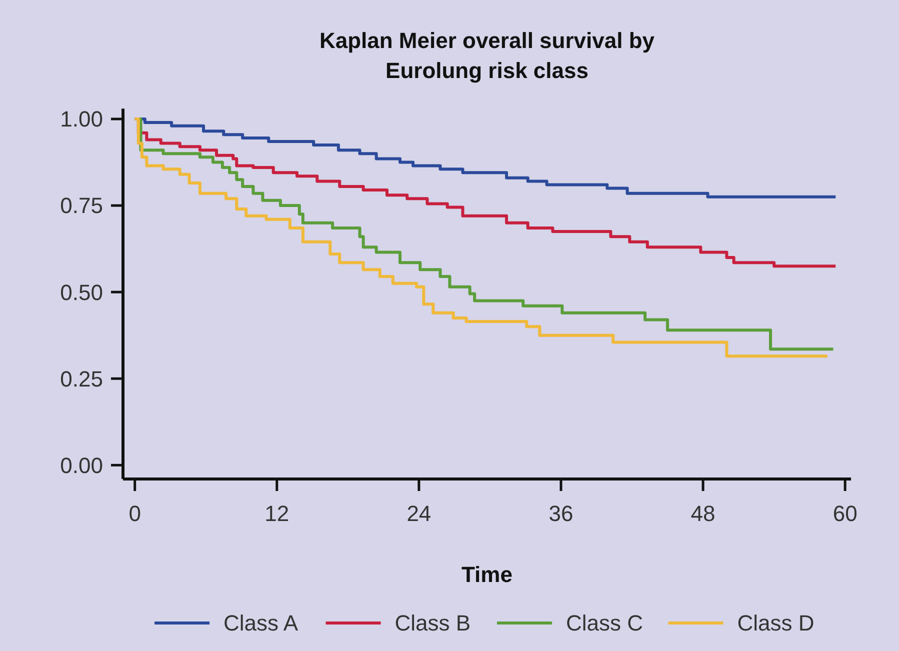  What do you see at coordinates (703, 513) in the screenshot?
I see `x-tick-label: 48` at bounding box center [703, 513].